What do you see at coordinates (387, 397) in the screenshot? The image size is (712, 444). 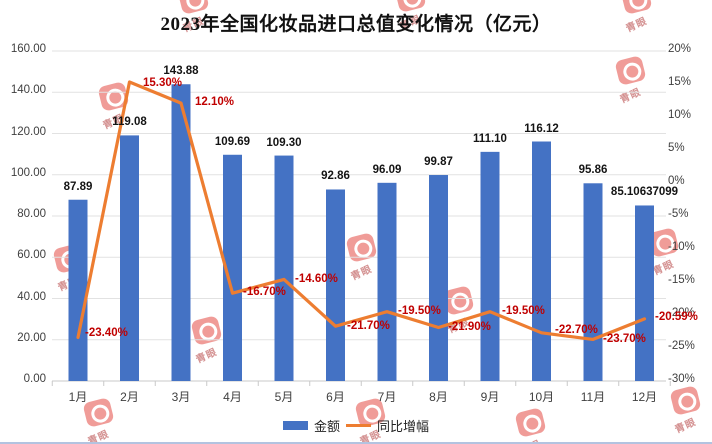 I see `x-axis-month-label: 7月` at bounding box center [387, 397].